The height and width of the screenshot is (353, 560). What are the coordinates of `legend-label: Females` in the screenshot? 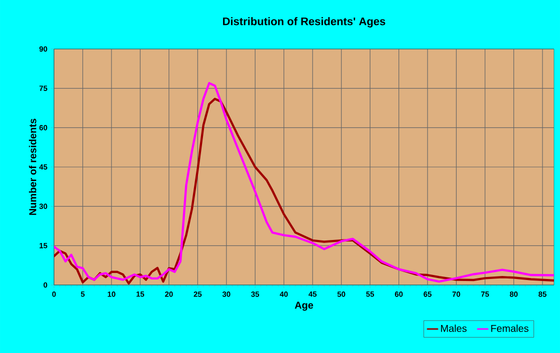 It's located at (509, 328).